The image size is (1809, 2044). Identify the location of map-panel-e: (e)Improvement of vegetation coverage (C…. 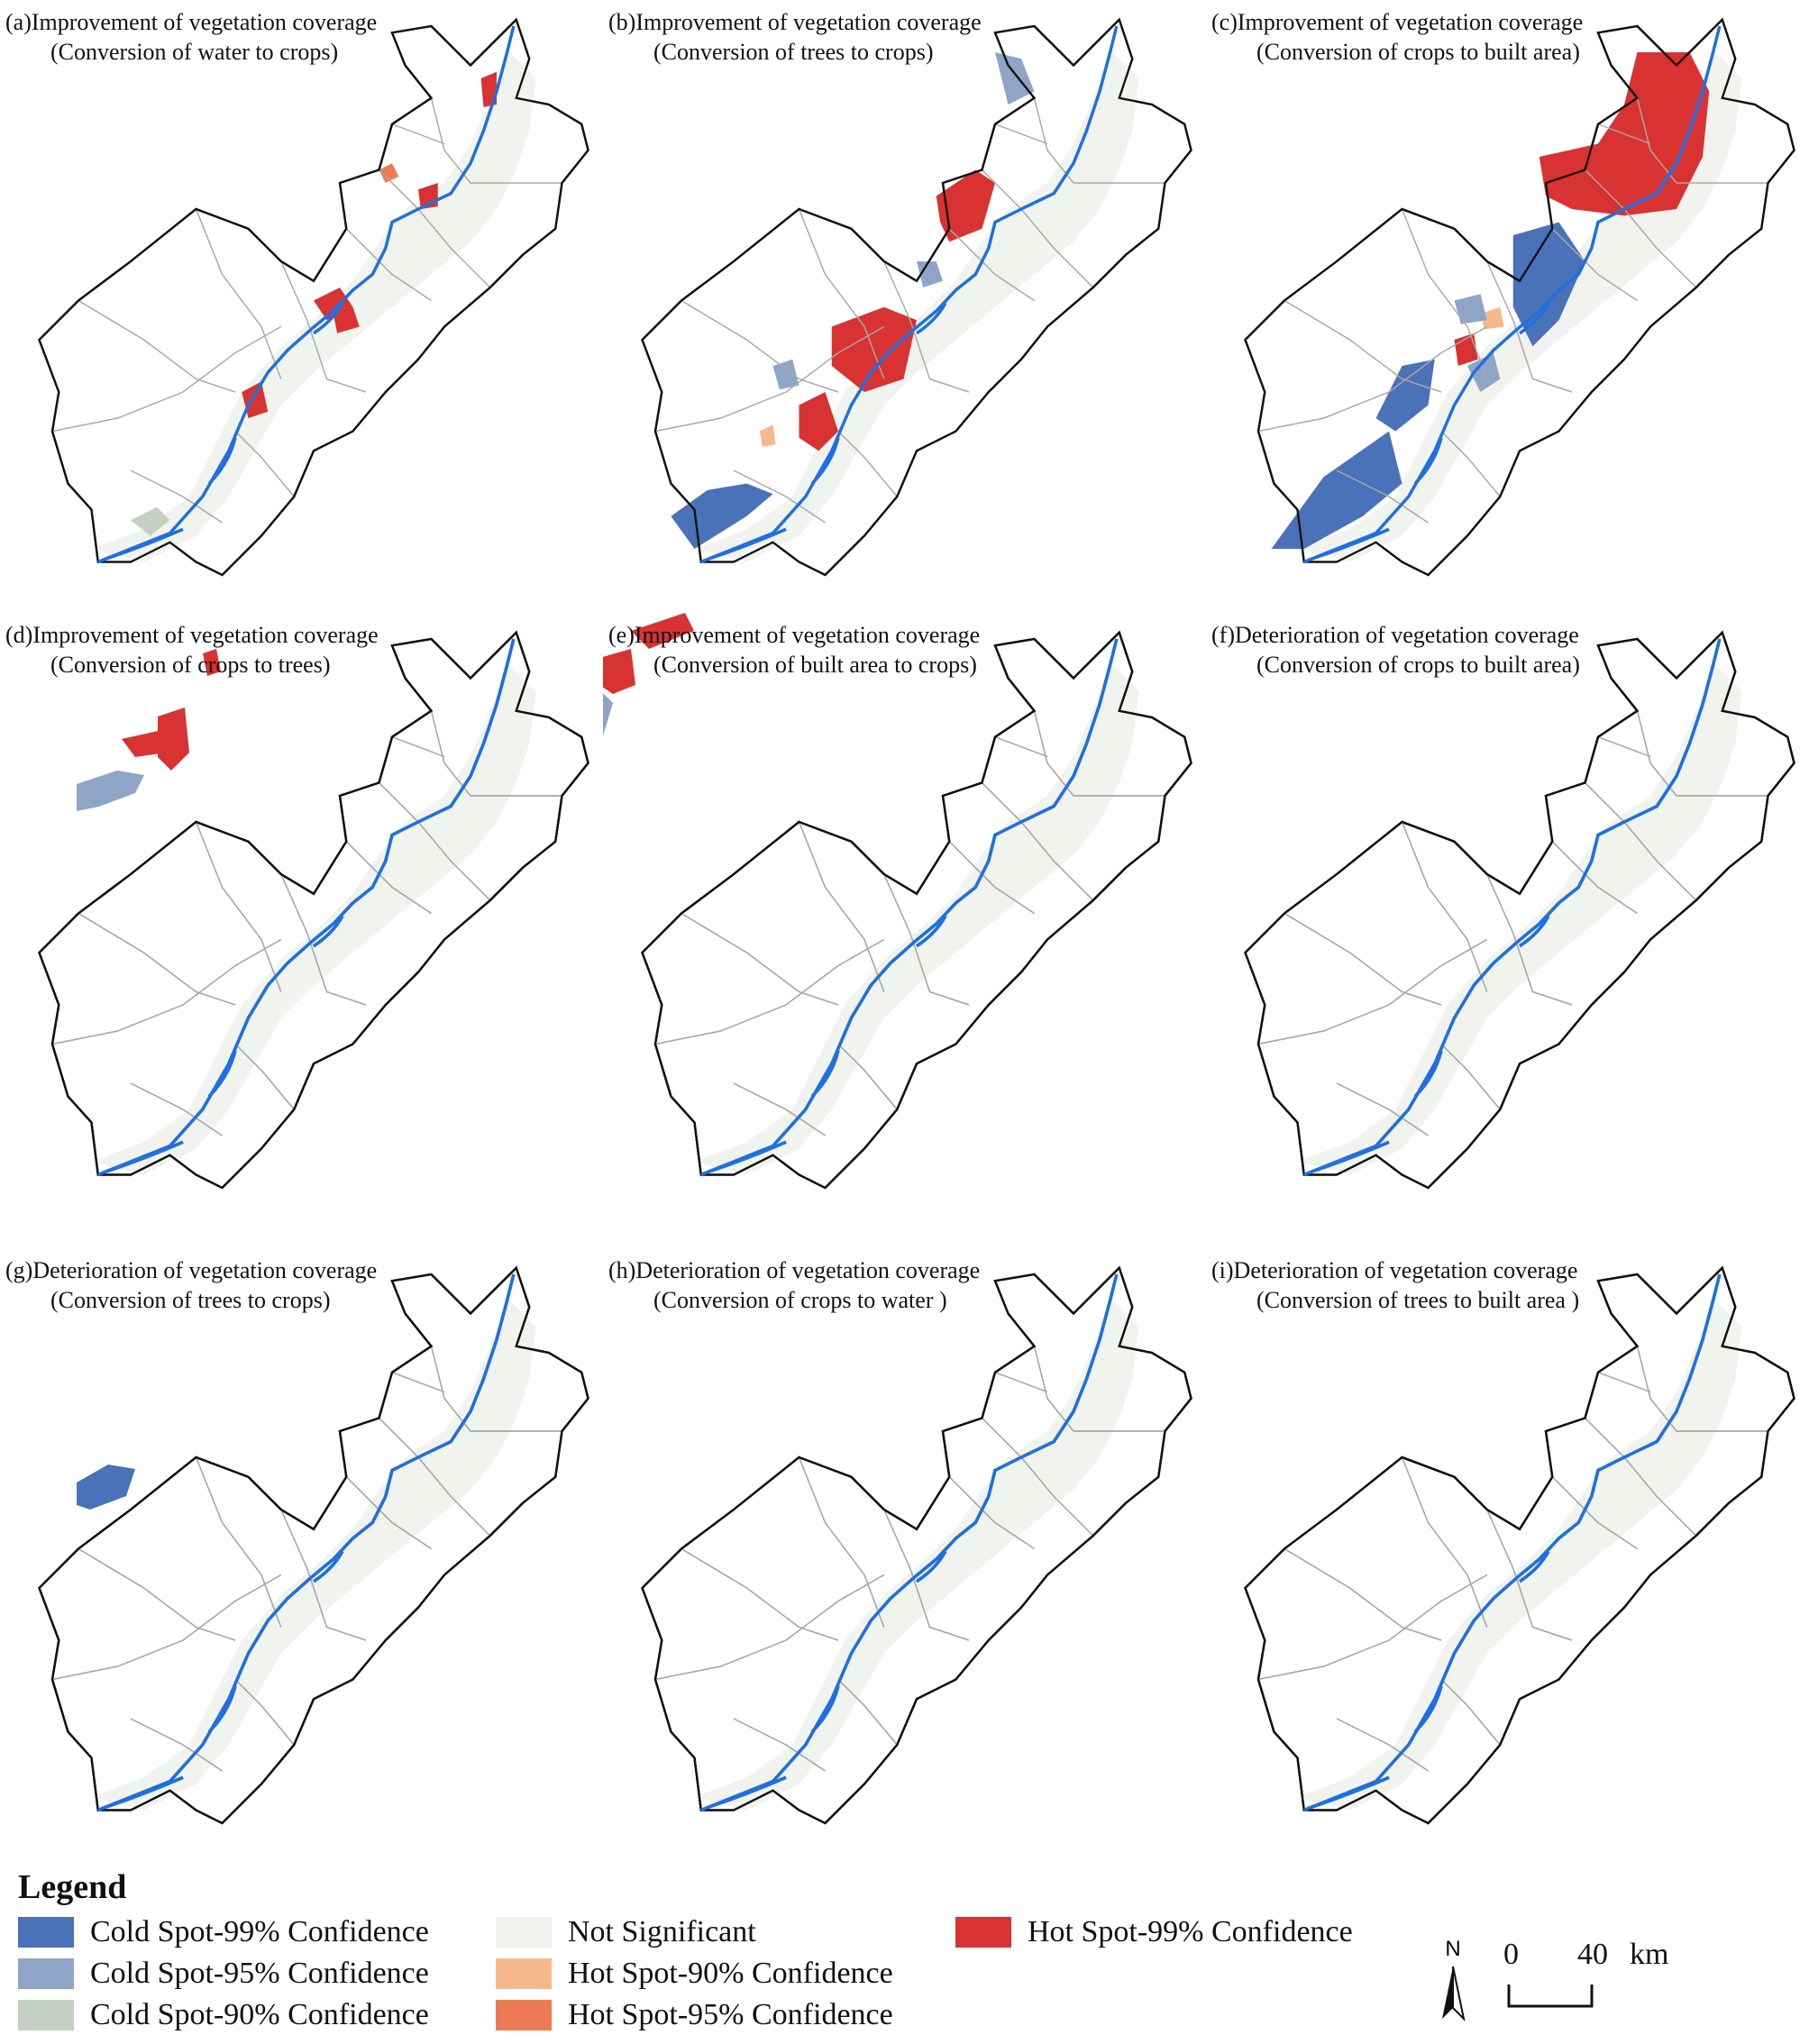
(904, 919).